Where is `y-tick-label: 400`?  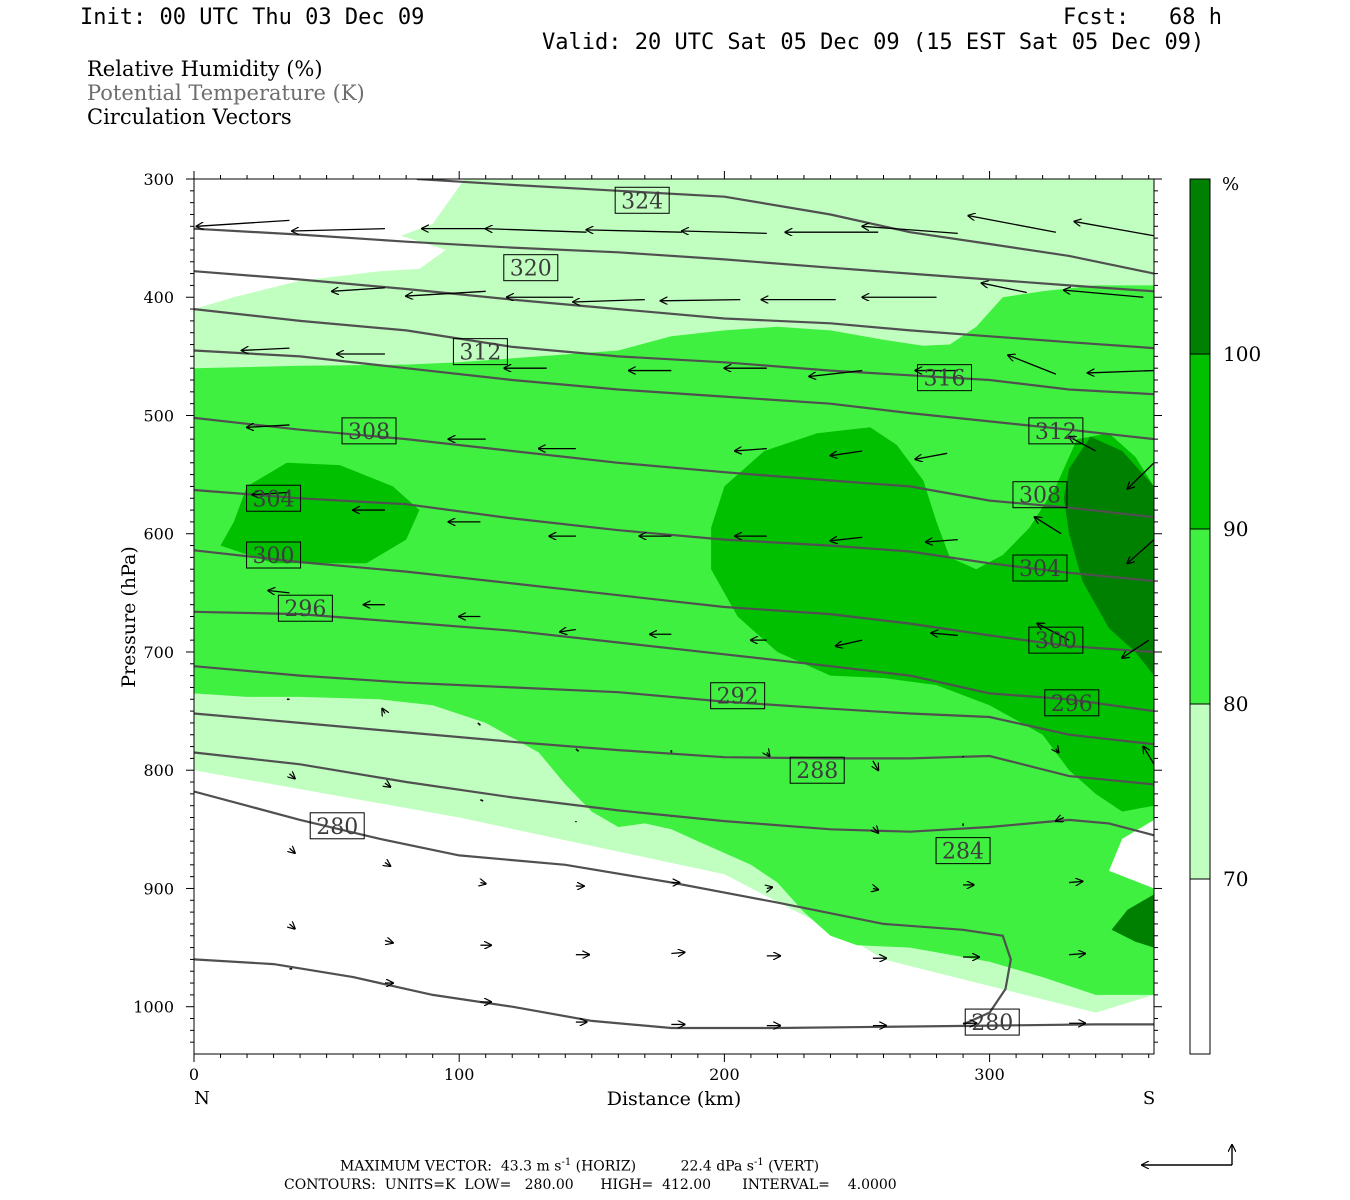 y-tick-label: 400 is located at coordinates (158, 297).